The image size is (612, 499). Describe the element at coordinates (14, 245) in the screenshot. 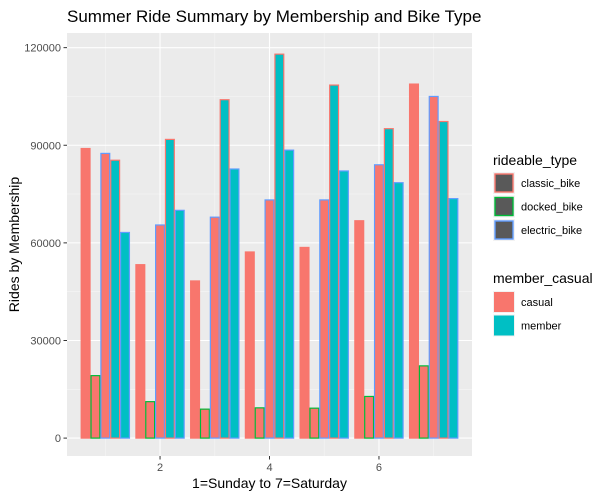

I see `y-axis-title: Rides by Membership` at that location.